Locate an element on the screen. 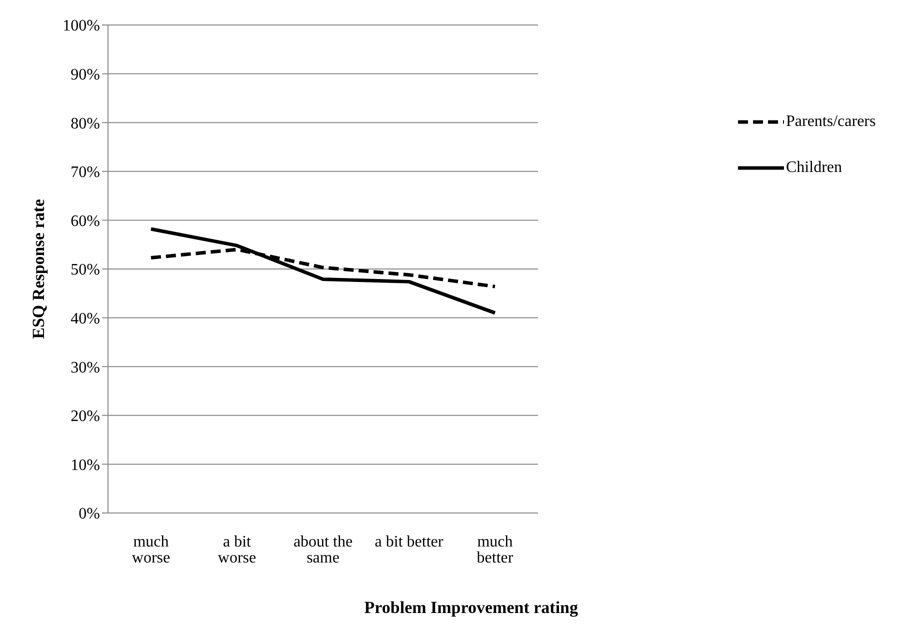 This screenshot has height=643, width=920. y-tick-label: 20% is located at coordinates (85, 417).